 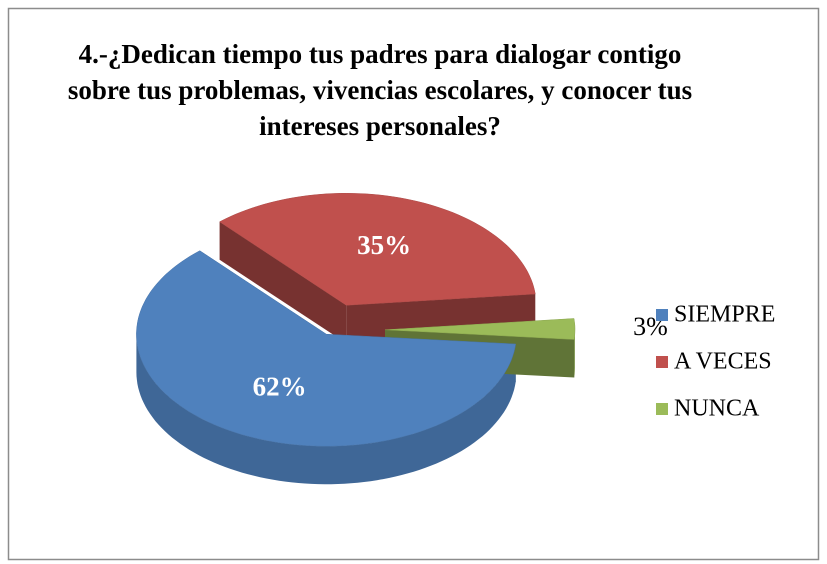 What do you see at coordinates (283, 282) in the screenshot?
I see `slice-inner-wall` at bounding box center [283, 282].